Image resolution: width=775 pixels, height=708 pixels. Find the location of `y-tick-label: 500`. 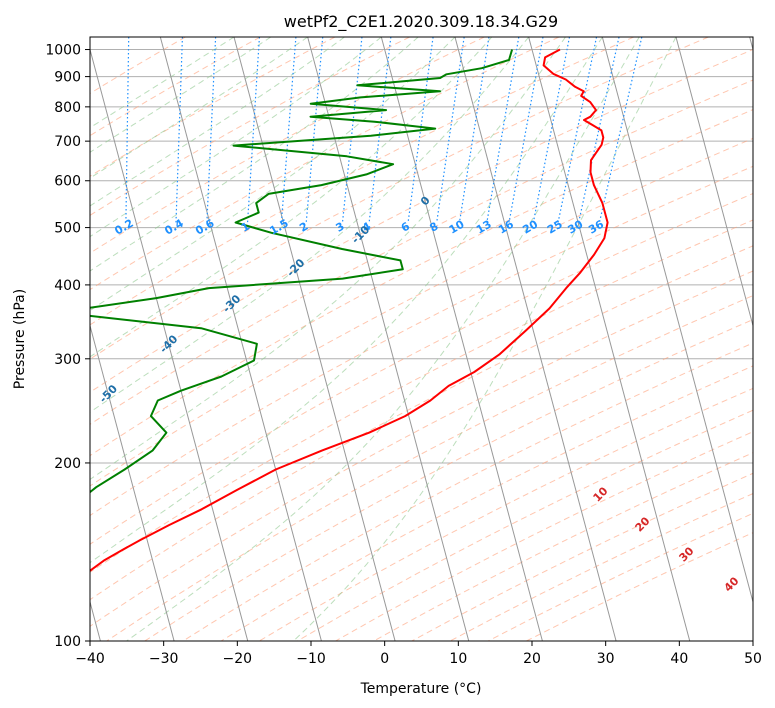

y-tick-label: 500 is located at coordinates (67, 229).